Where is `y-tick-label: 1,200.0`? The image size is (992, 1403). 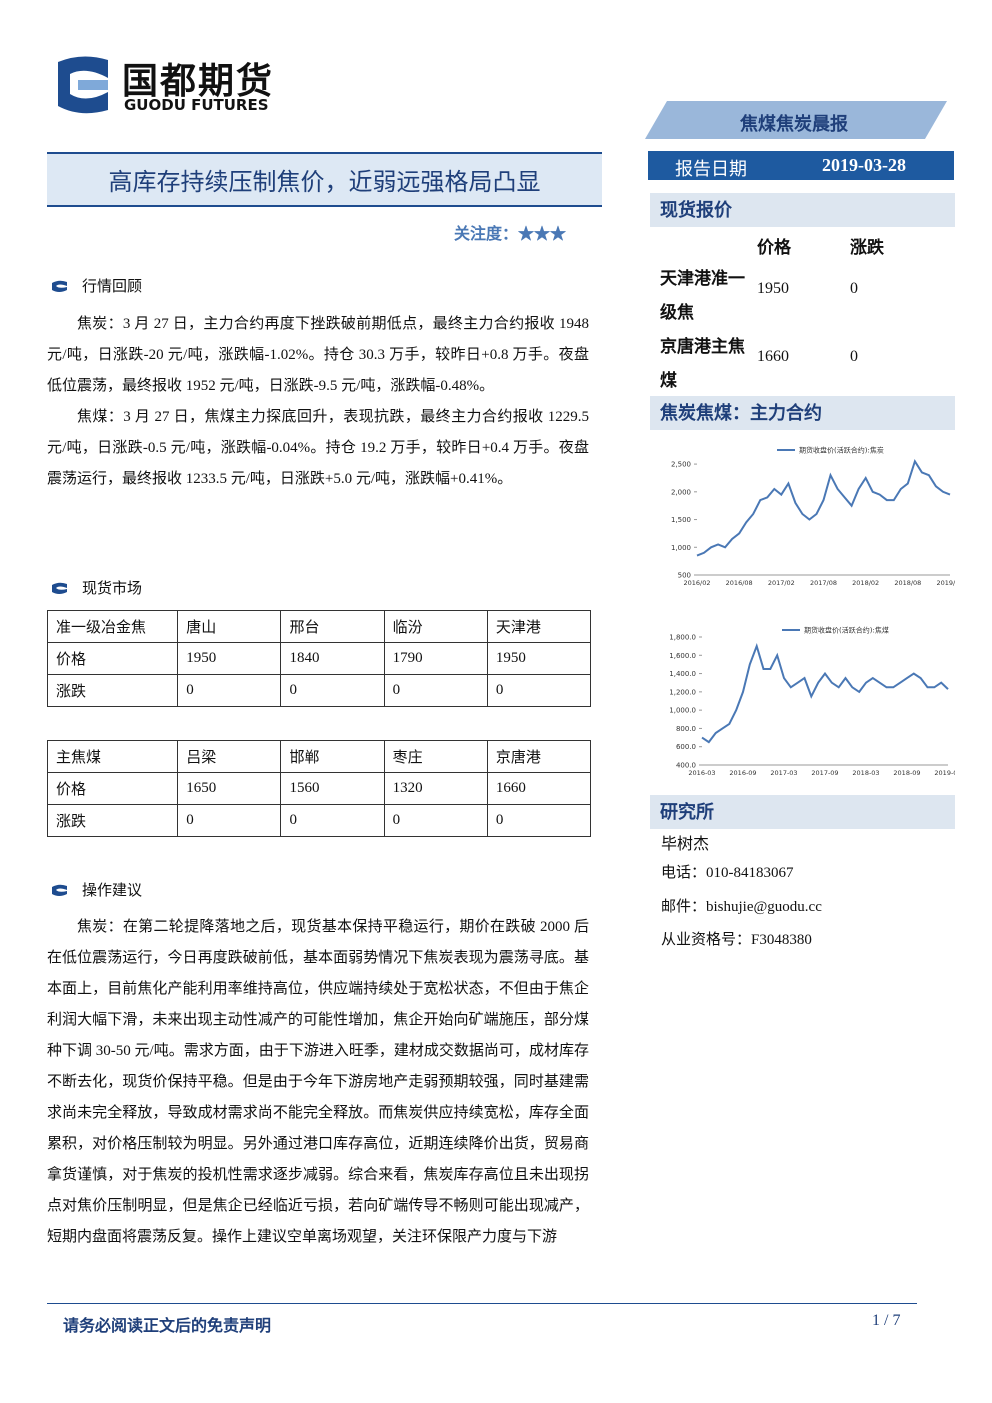
y-tick-label: 1,200.0 is located at coordinates (682, 692).